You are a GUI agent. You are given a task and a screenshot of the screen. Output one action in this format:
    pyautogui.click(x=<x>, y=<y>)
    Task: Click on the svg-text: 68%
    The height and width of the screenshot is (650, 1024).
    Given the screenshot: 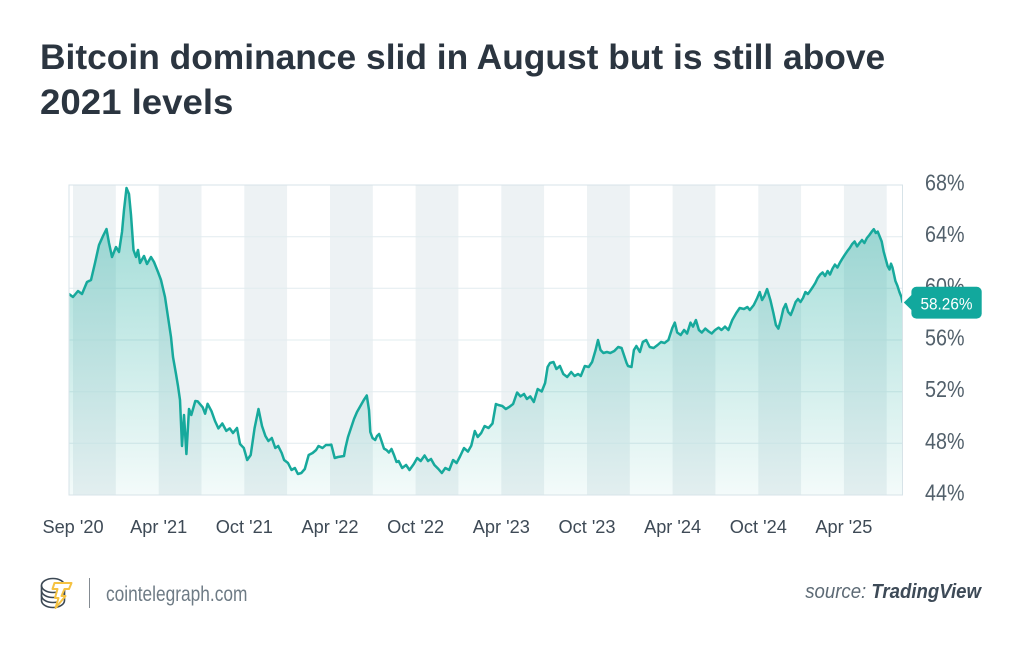 What is the action you would take?
    pyautogui.click(x=945, y=183)
    